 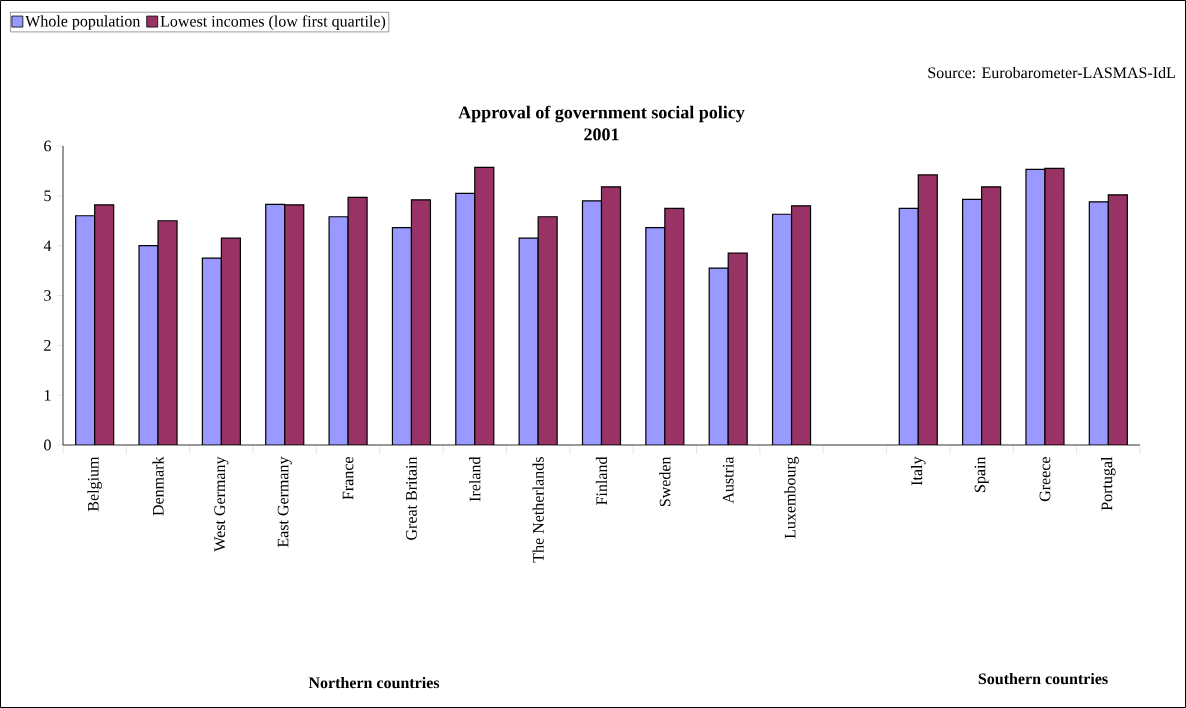 I want to click on x-tick-label: The Netherlands, so click(x=538, y=510).